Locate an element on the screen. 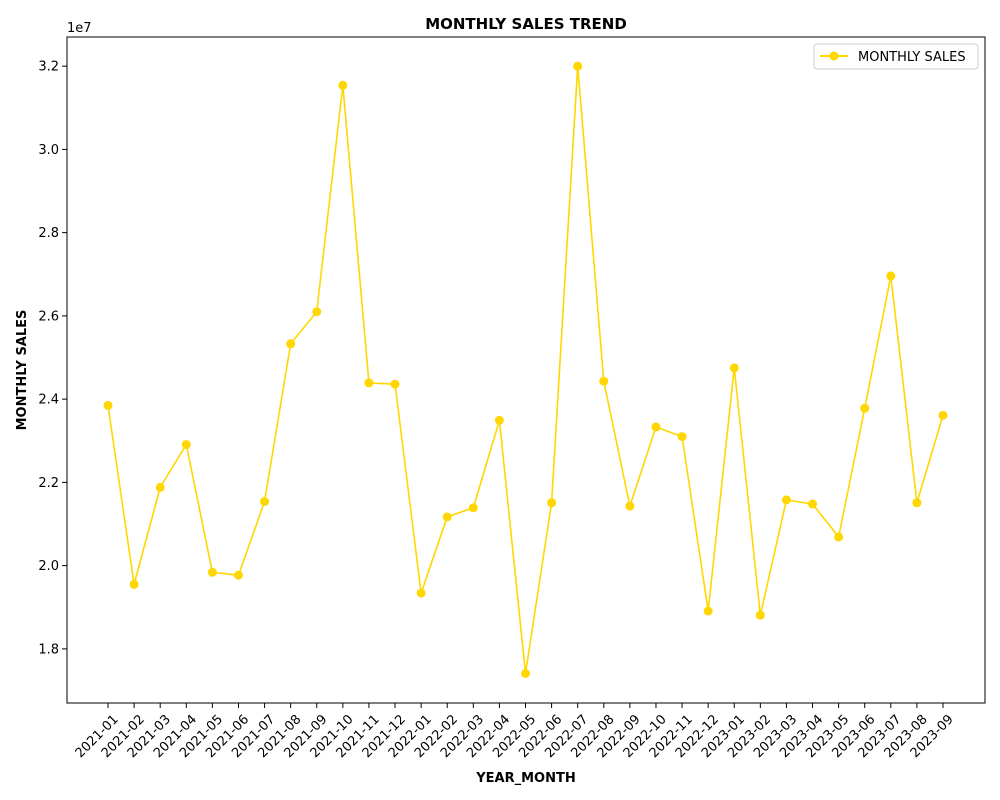 This screenshot has height=800, width=1000. legend-box is located at coordinates (896, 56).